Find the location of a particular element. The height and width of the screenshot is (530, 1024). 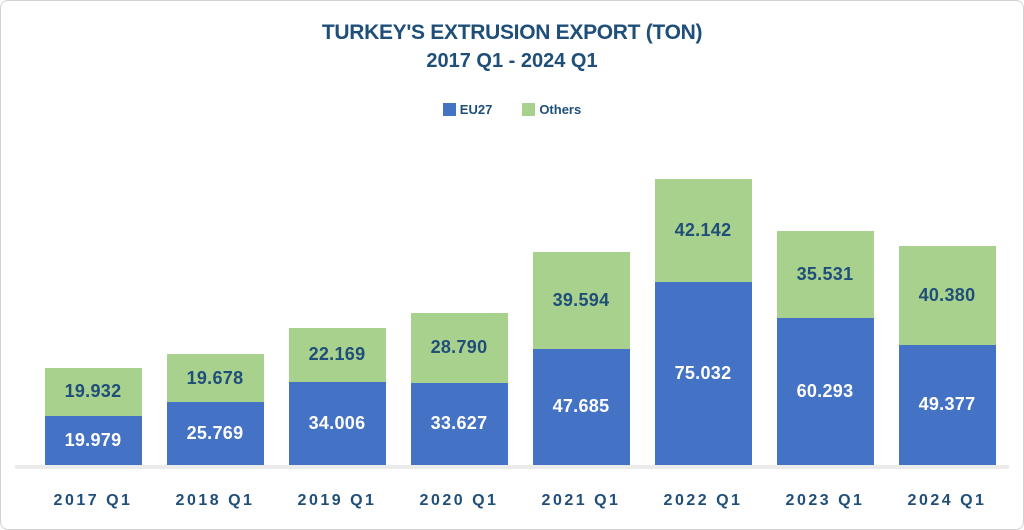

bar-group: 19.932 19.979 2017 Q1 is located at coordinates (93, 438).